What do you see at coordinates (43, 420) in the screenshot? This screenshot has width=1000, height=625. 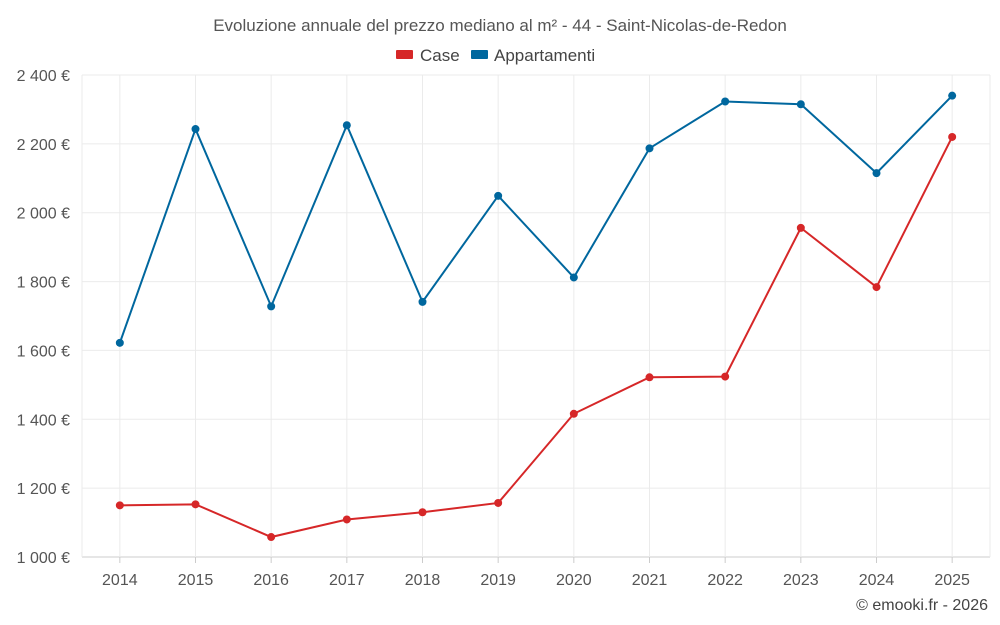 I see `y-tick-label: 1 400 €` at bounding box center [43, 420].